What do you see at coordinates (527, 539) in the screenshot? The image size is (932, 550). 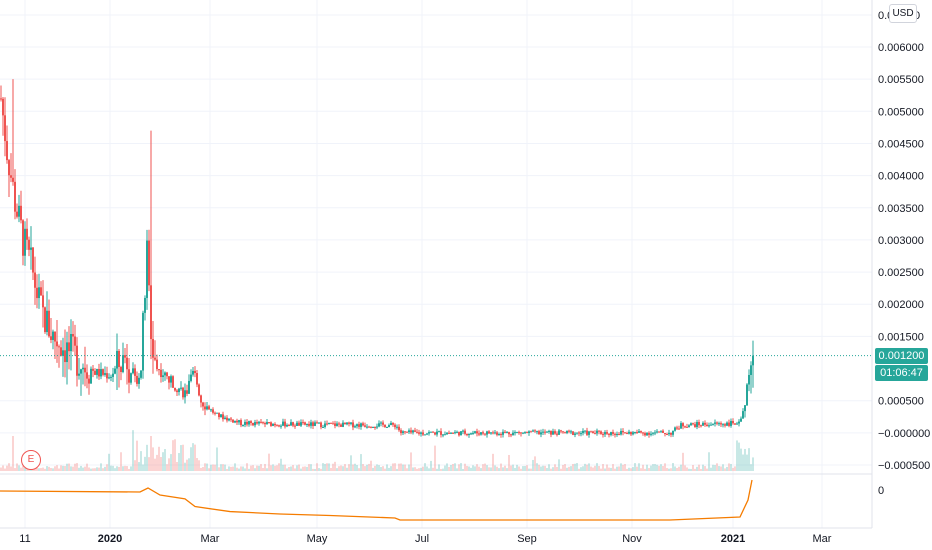 I see `time-axis-label: Sep` at bounding box center [527, 539].